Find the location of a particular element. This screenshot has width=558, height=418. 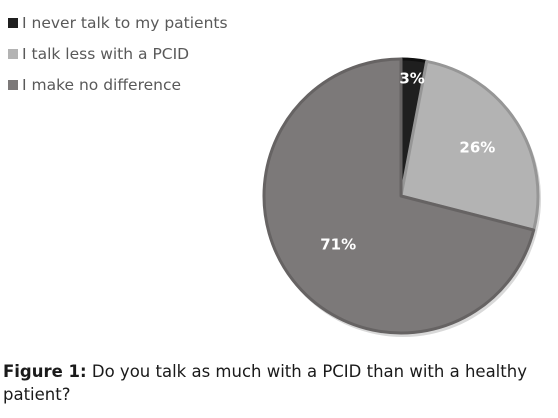

legend-item: I make no difference is located at coordinates (118, 85).